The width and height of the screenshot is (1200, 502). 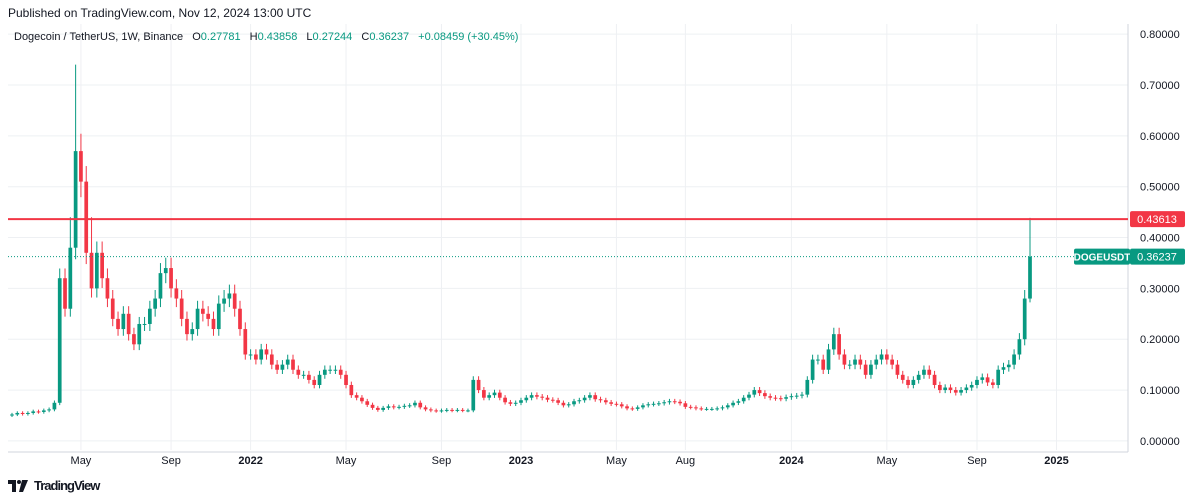 What do you see at coordinates (332, 37) in the screenshot?
I see `low-value: 0.27244` at bounding box center [332, 37].